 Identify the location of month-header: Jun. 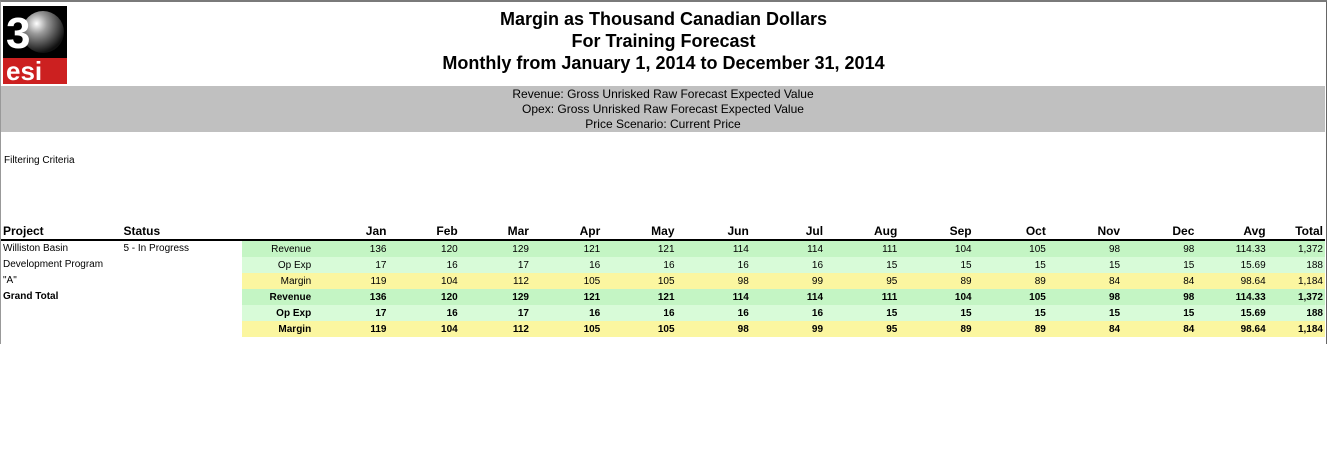
(738, 231).